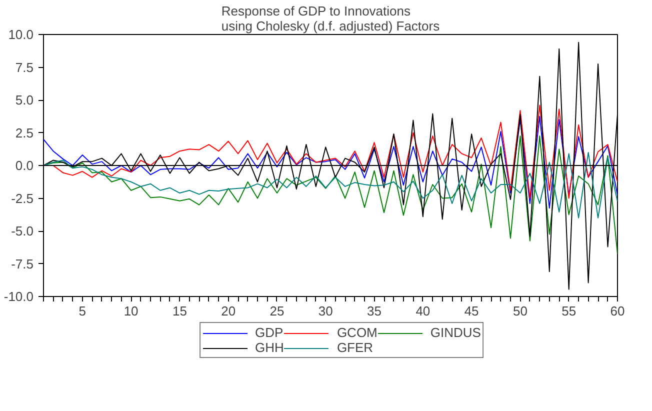  I want to click on x-tick-label: 35, so click(374, 311).